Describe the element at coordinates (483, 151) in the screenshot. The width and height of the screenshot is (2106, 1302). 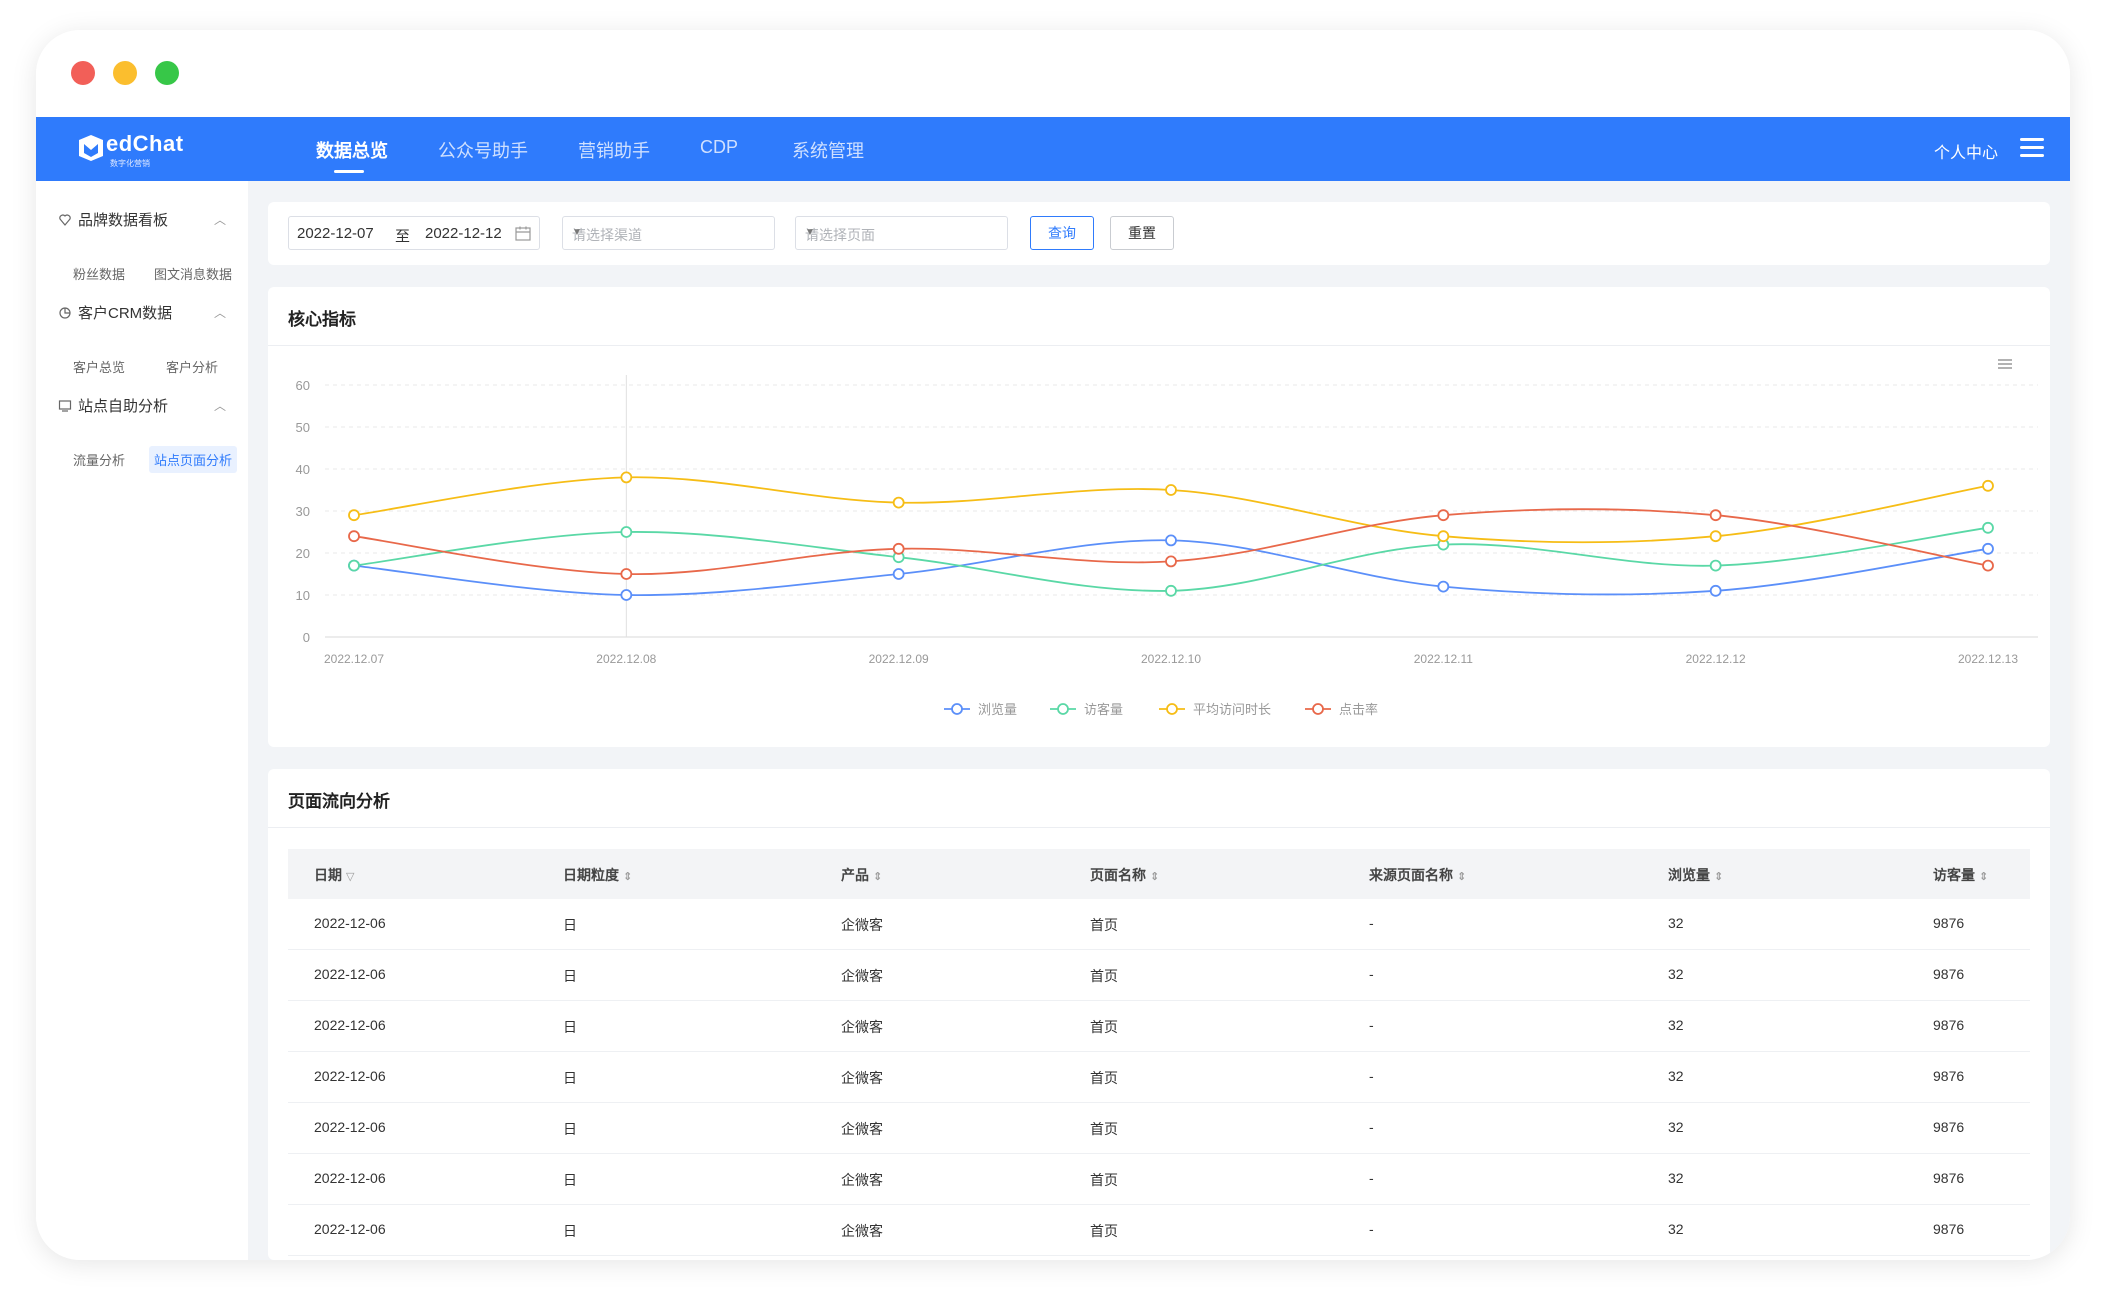
I see `nav-official-account: 公众号助手` at that location.